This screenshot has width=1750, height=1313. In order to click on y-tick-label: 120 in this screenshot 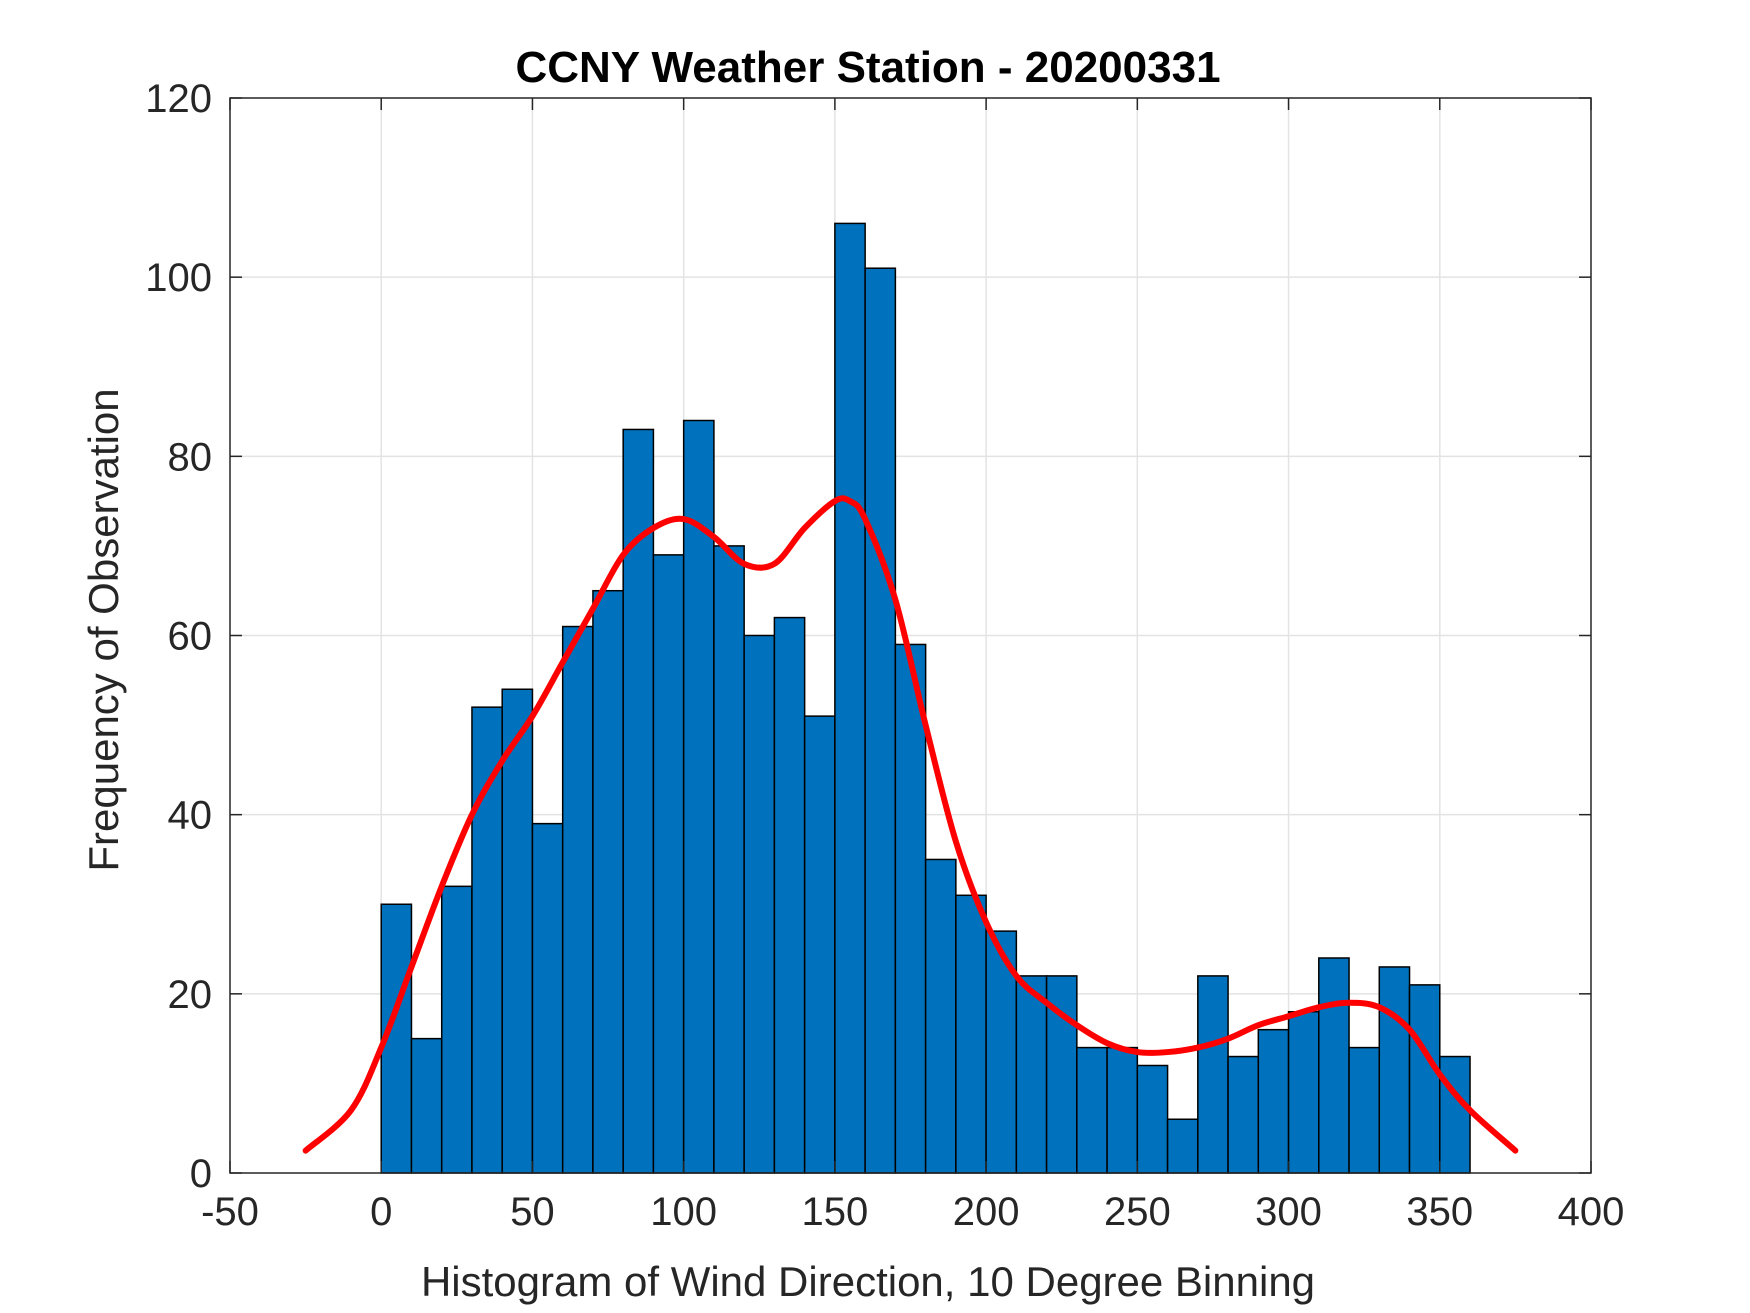, I will do `click(178, 99)`.